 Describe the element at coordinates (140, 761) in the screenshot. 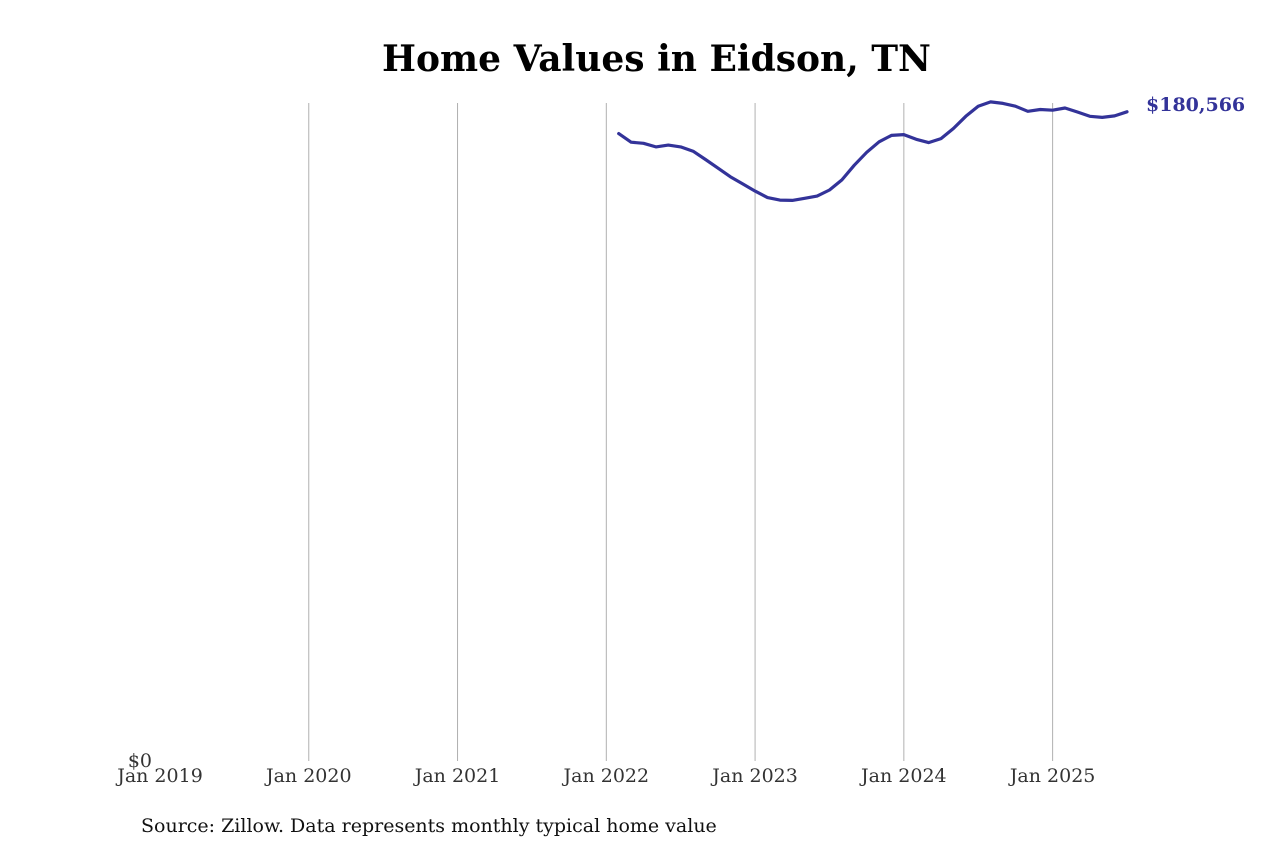

I see `y-tick-label: $0` at that location.